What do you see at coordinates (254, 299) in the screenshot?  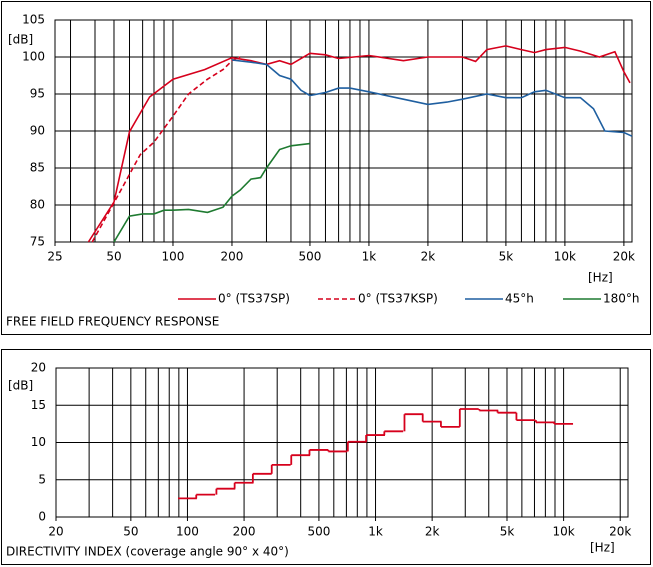 I see `legend-label: 0° (TS37SP)` at bounding box center [254, 299].